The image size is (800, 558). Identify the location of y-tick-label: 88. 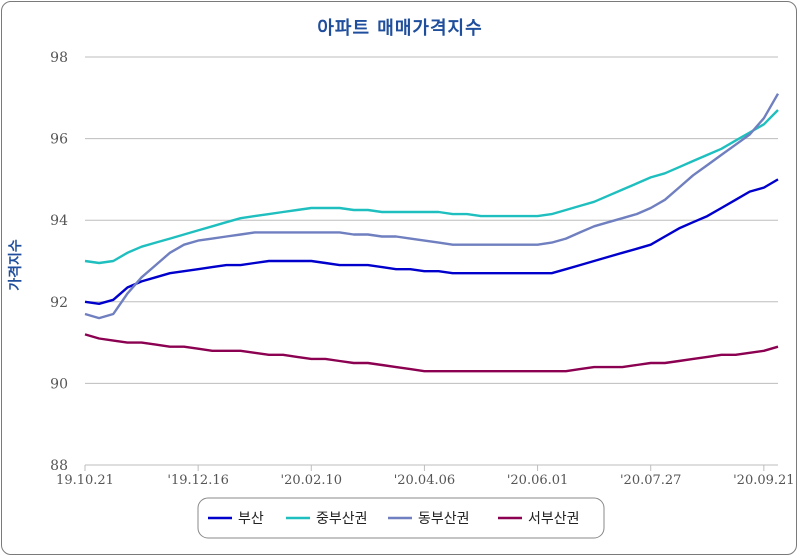
(59, 466).